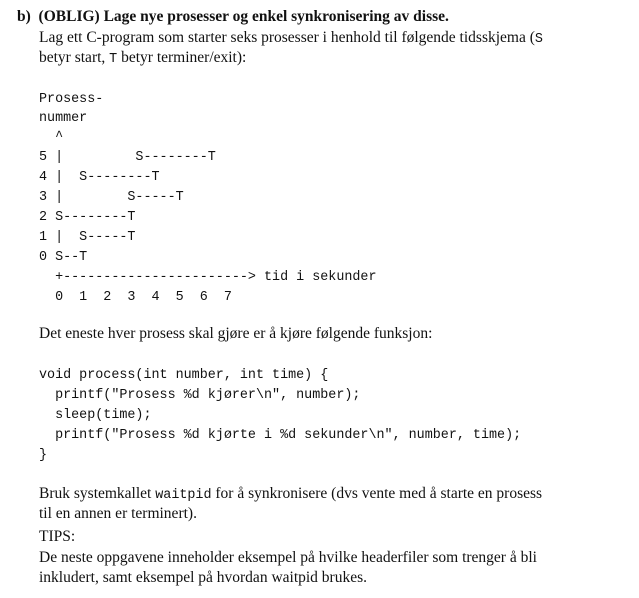 The image size is (639, 598). I want to click on schedule-header-2: nummer, so click(63, 118).